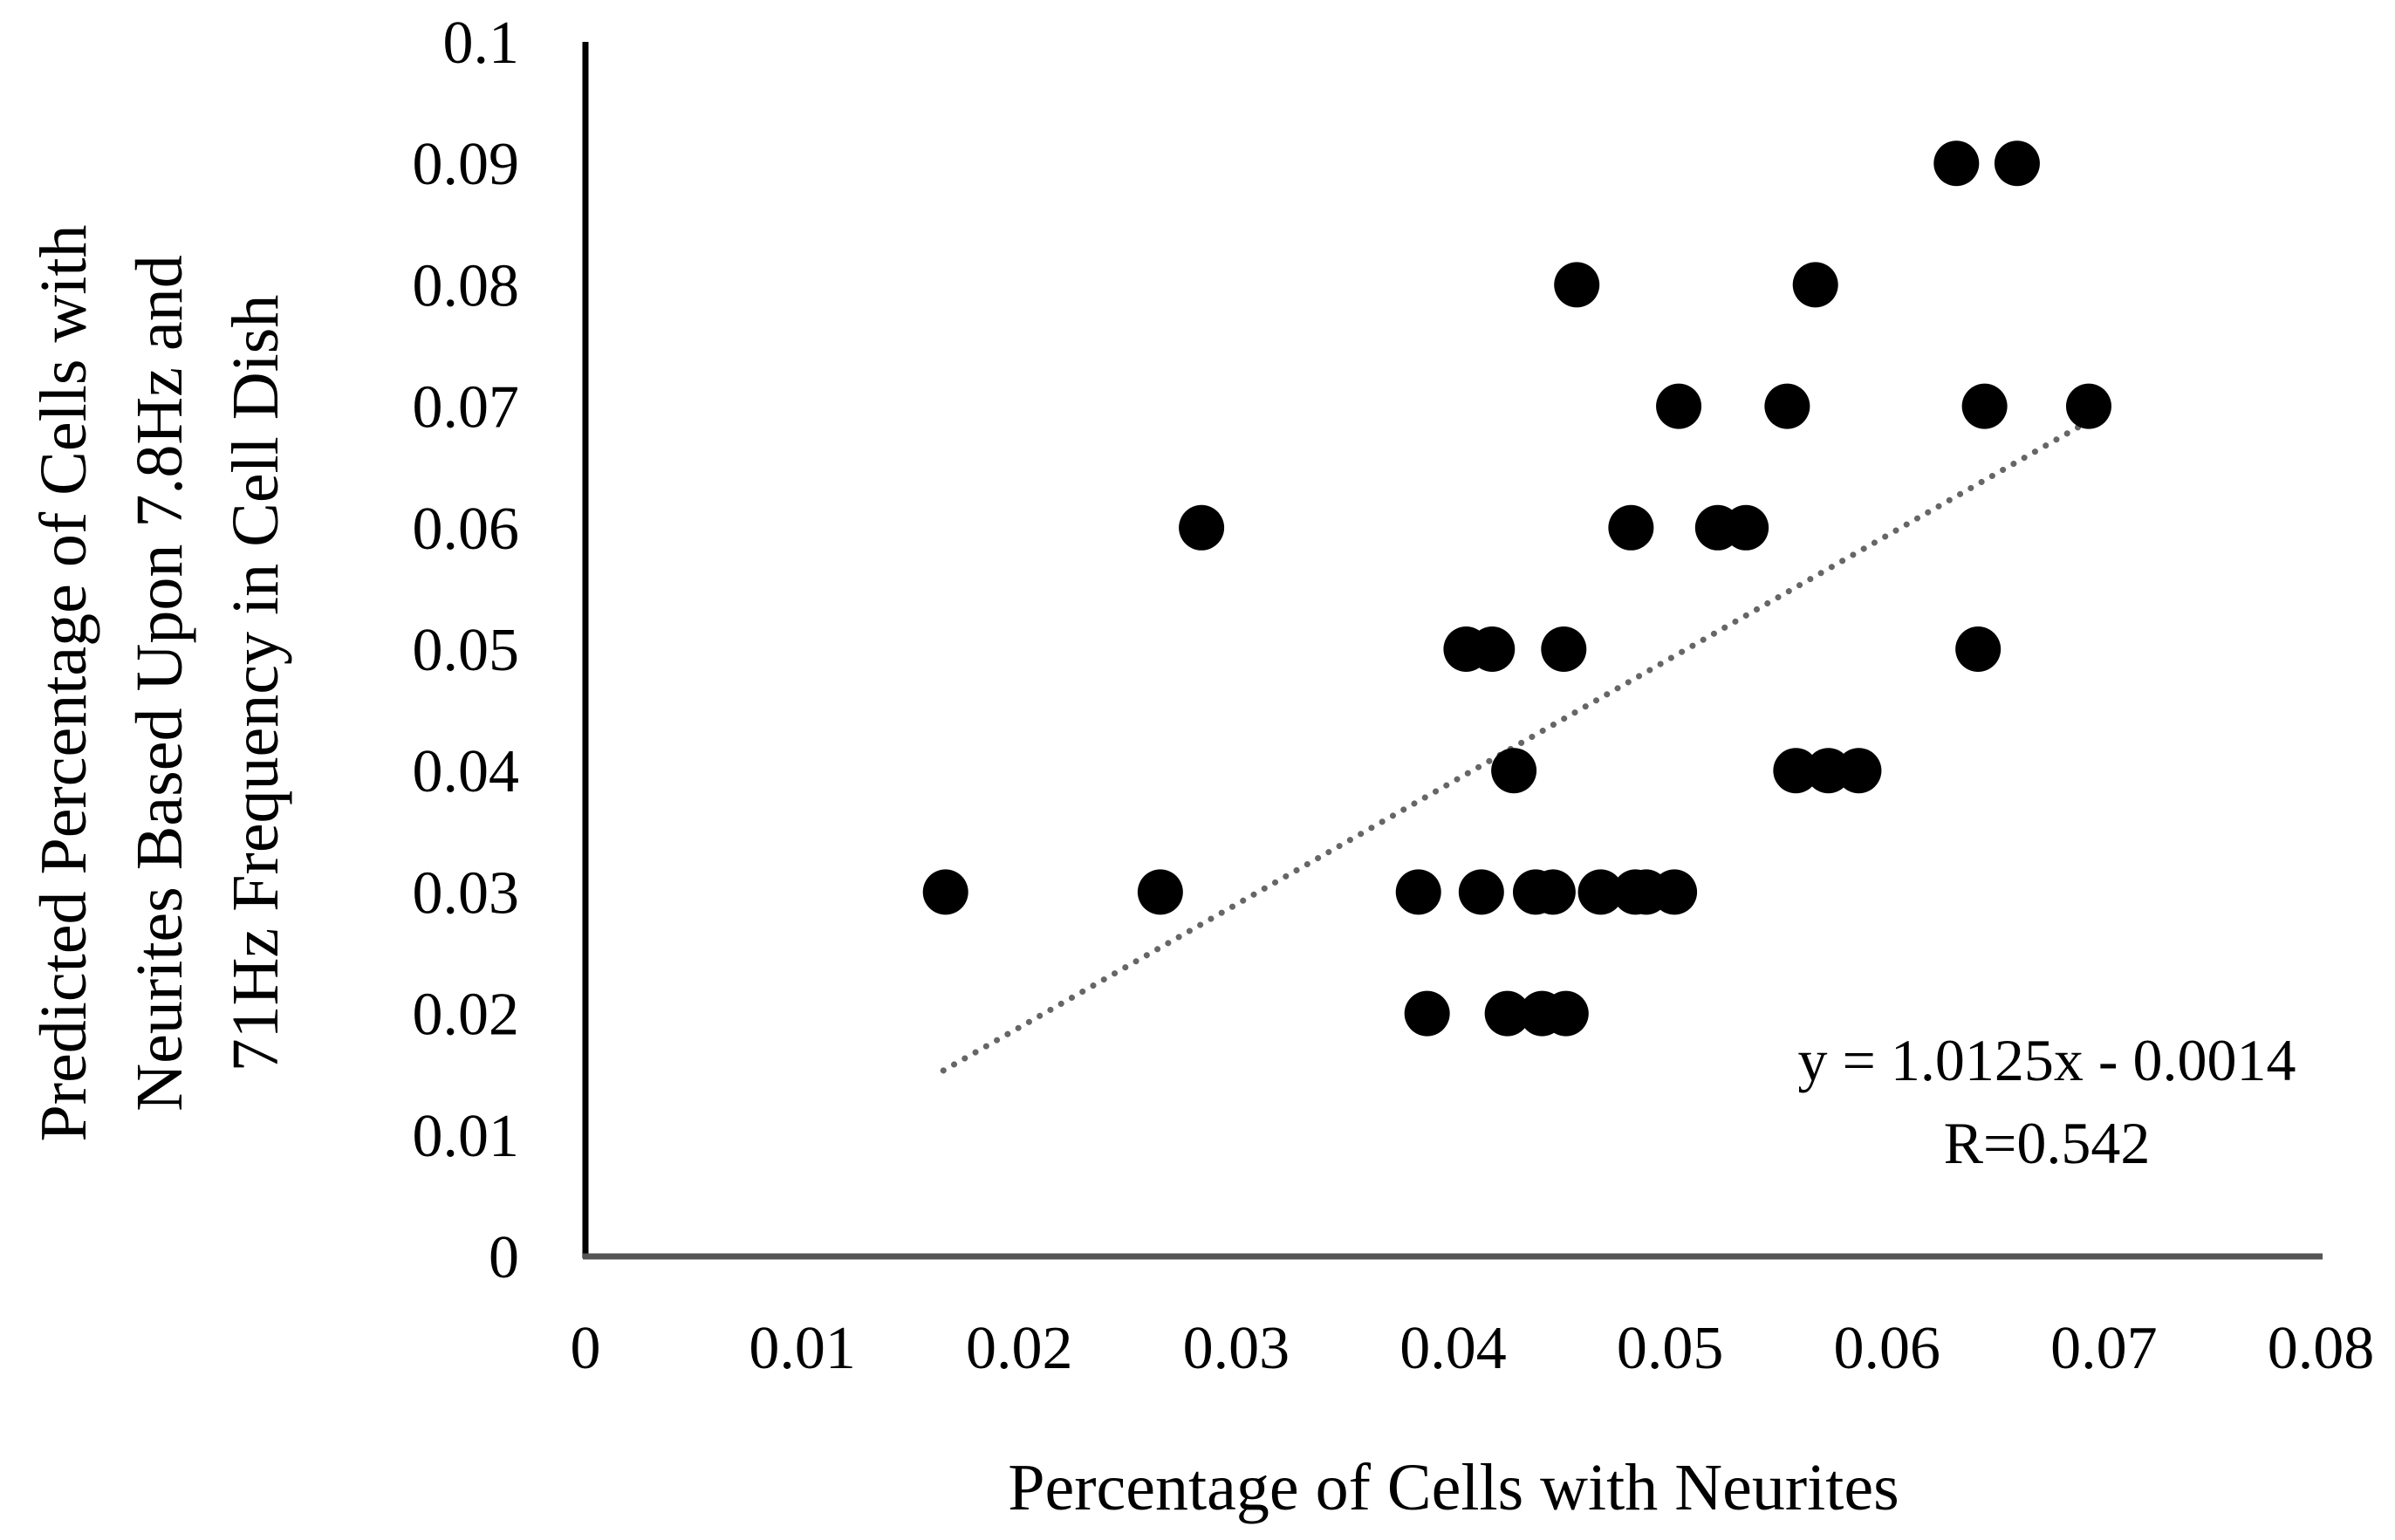  Describe the element at coordinates (466, 285) in the screenshot. I see `y-tick-label: 0.08` at that location.